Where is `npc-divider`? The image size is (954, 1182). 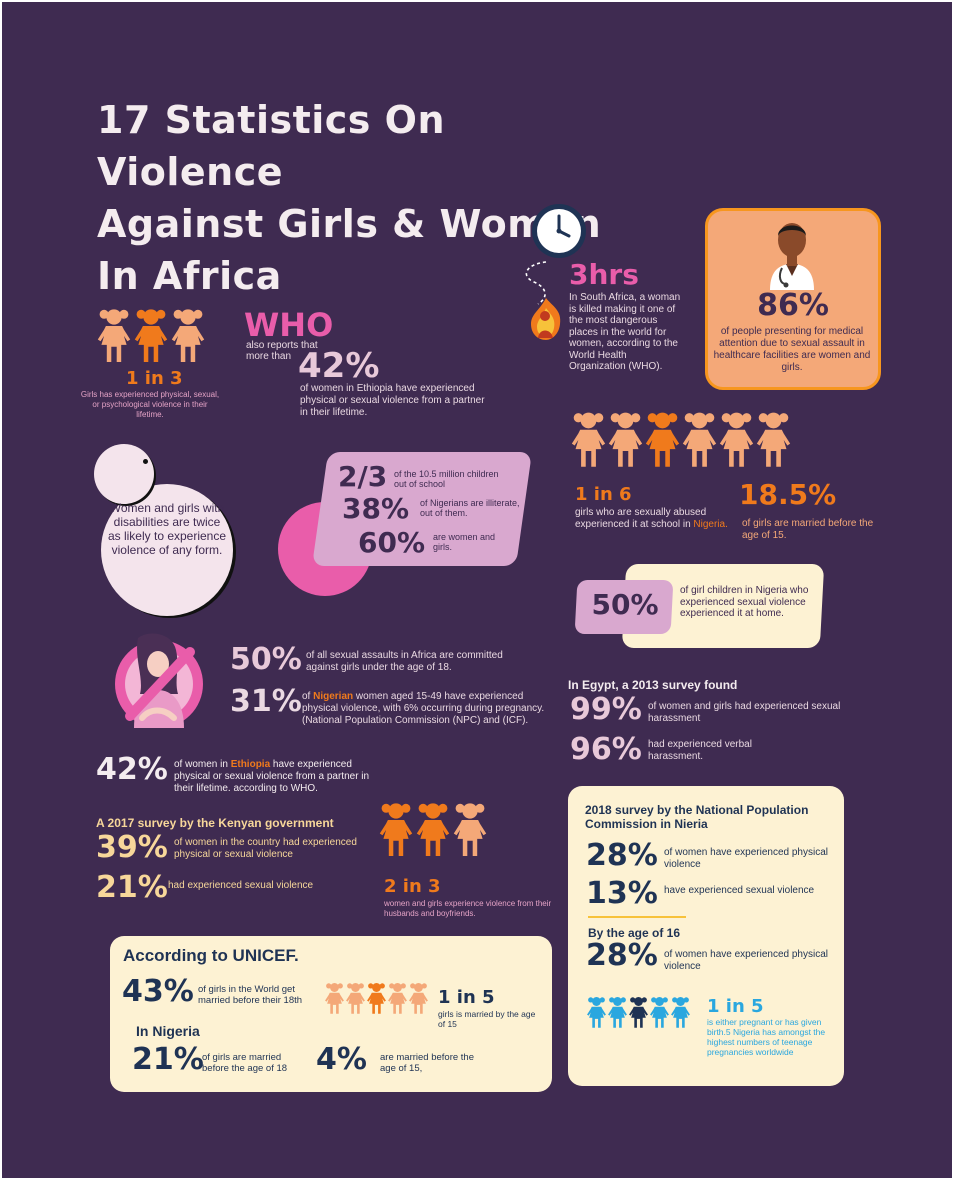
npc-divider is located at coordinates (637, 917).